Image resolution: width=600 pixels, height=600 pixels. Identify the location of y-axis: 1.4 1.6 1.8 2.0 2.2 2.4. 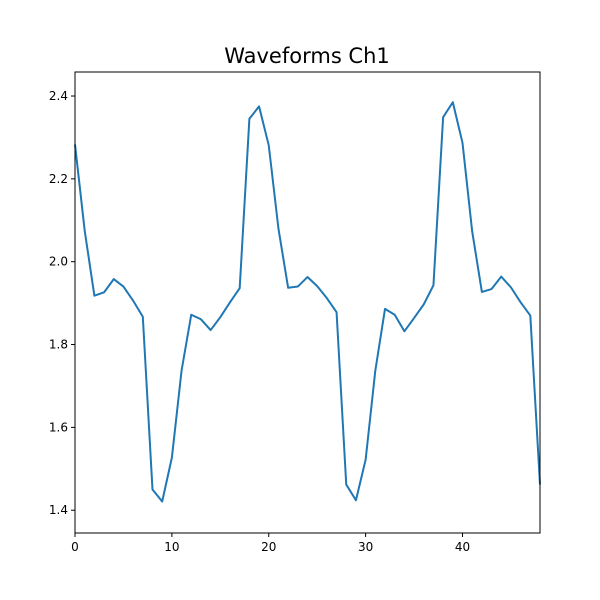
(62, 303).